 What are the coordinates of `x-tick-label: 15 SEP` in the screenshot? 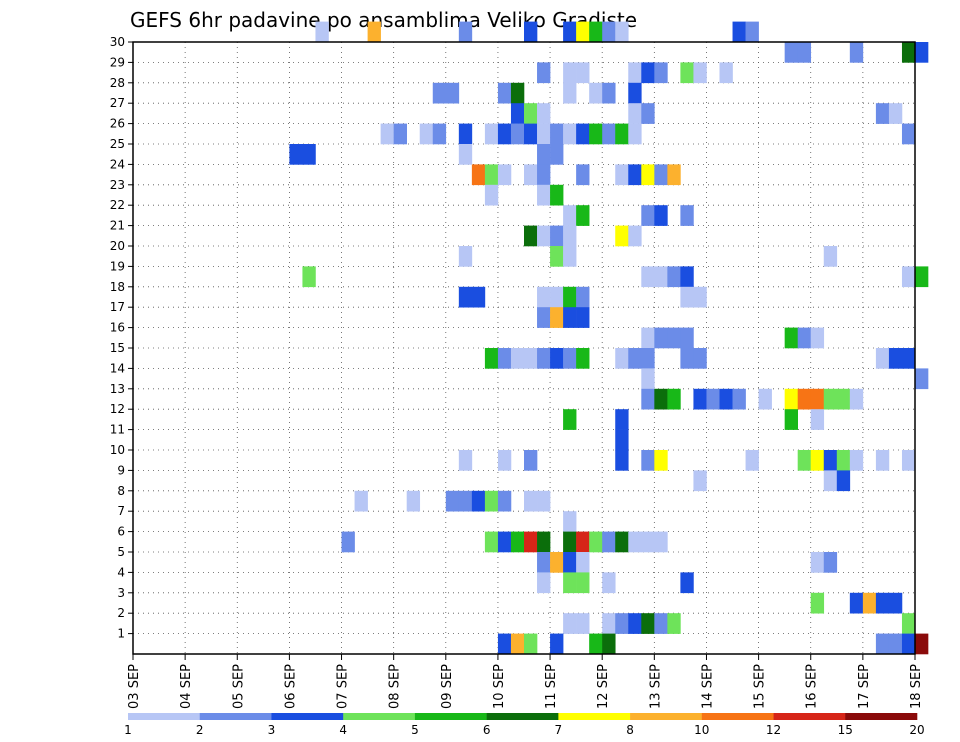 It's located at (760, 686).